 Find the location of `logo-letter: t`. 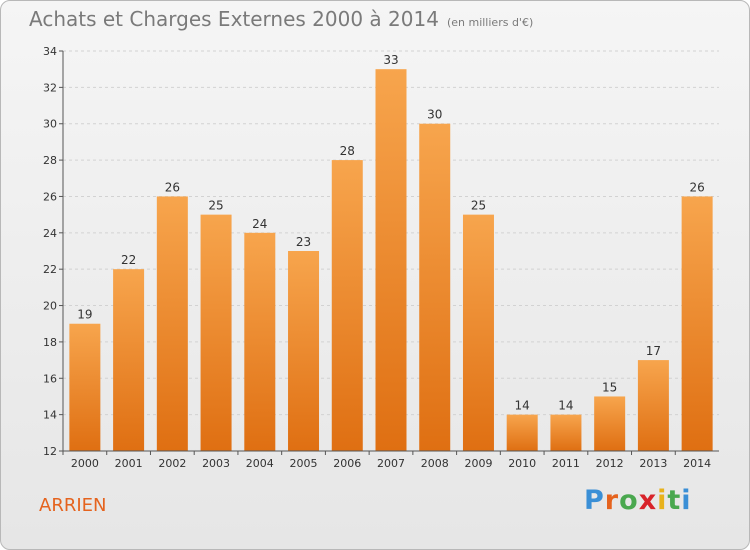

logo-letter: t is located at coordinates (674, 500).